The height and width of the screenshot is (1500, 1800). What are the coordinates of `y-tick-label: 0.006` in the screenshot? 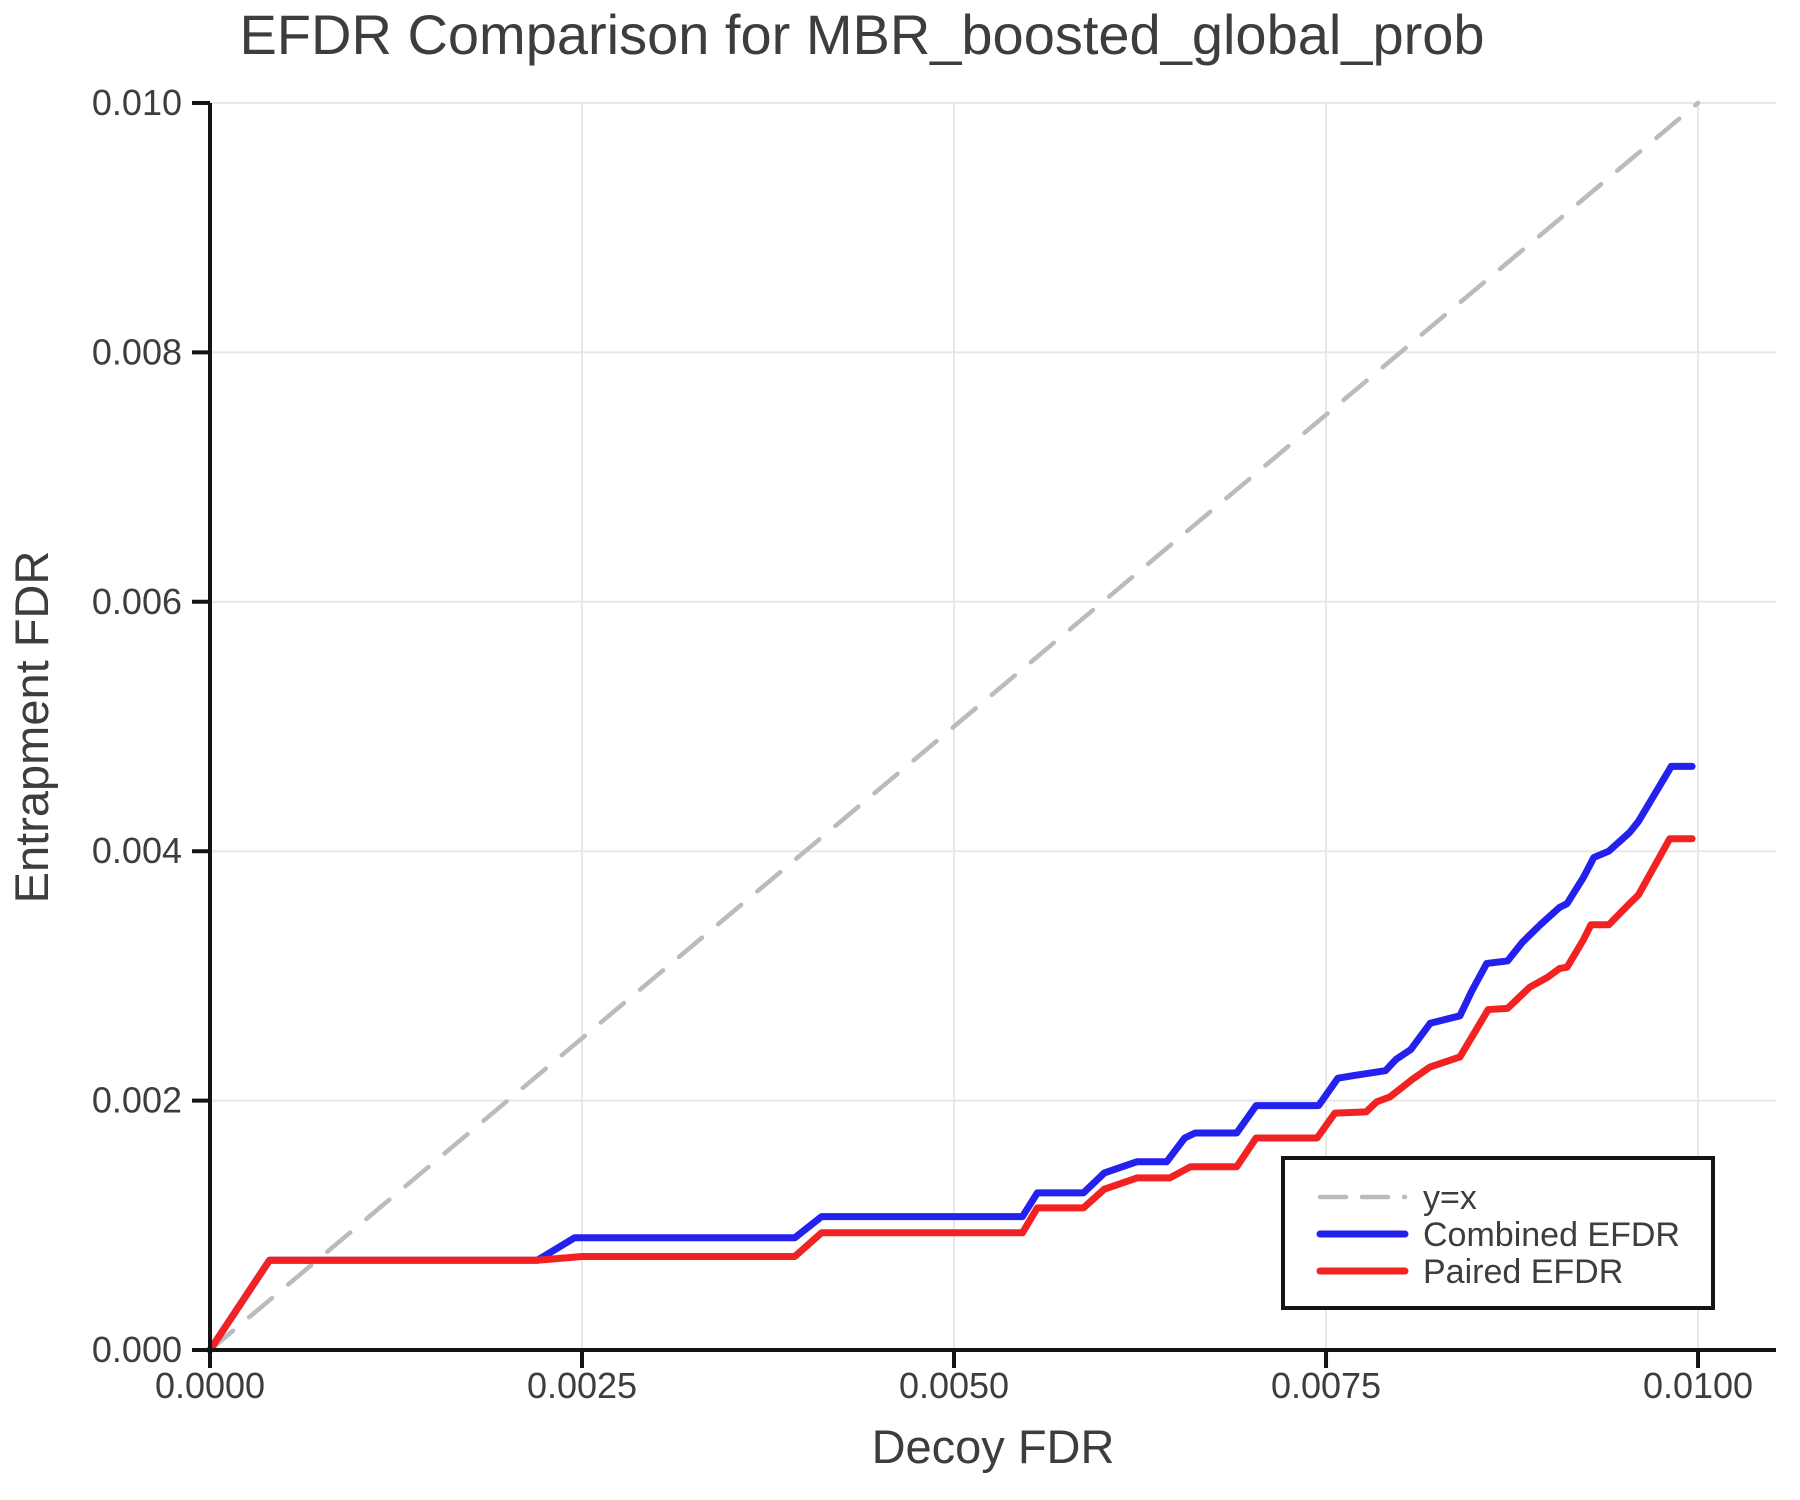 It's located at (137, 601).